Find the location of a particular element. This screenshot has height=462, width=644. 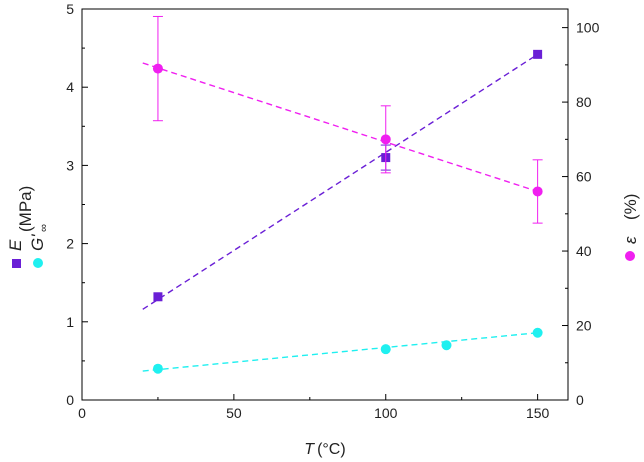

left-y-tick-label: 1 is located at coordinates (70, 322).